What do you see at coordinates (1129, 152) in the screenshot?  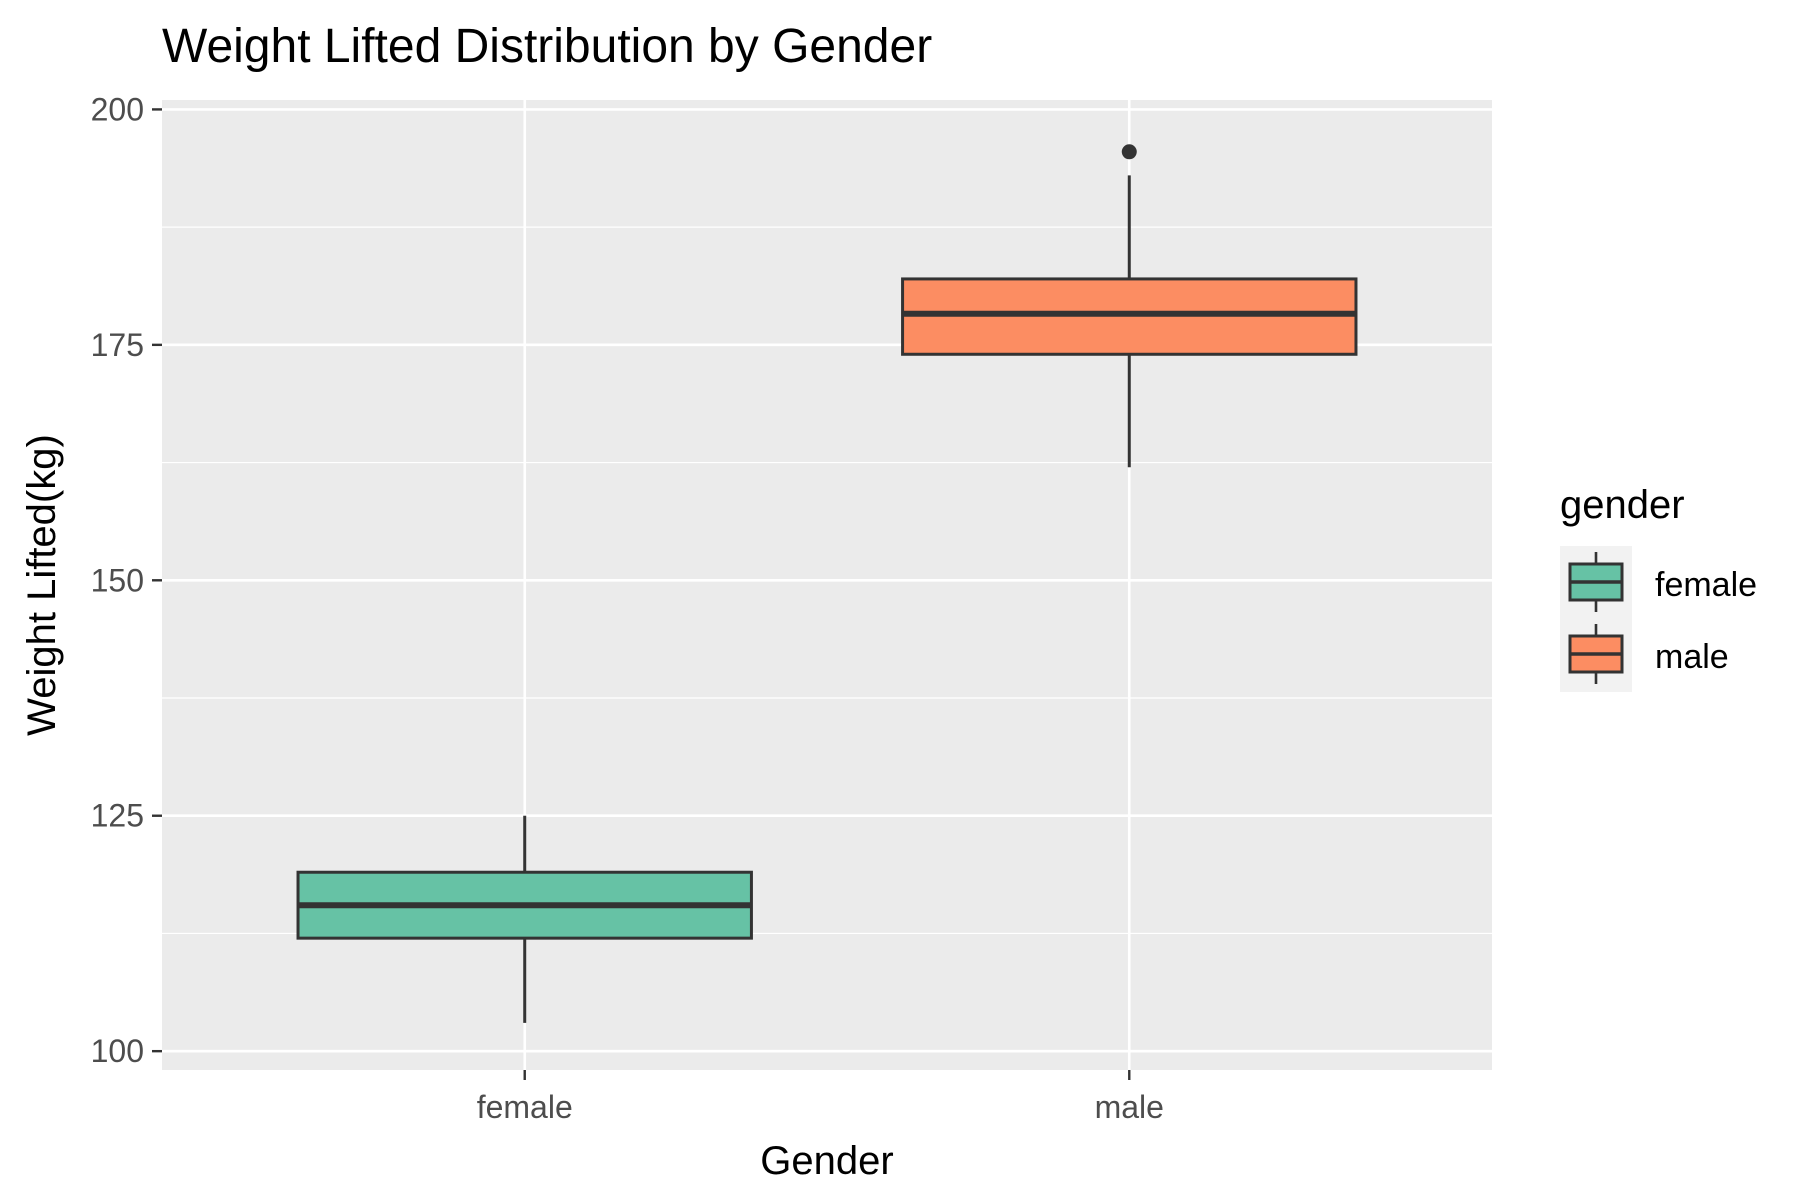 I see `outlier-point` at bounding box center [1129, 152].